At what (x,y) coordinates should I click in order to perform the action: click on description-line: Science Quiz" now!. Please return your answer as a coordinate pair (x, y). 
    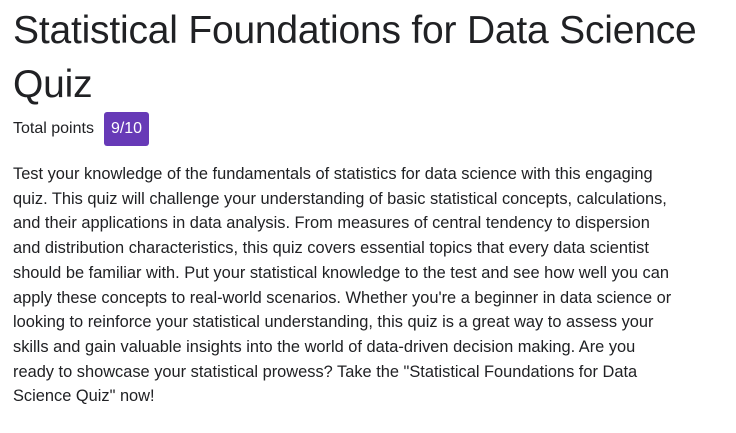
    Looking at the image, I should click on (84, 396).